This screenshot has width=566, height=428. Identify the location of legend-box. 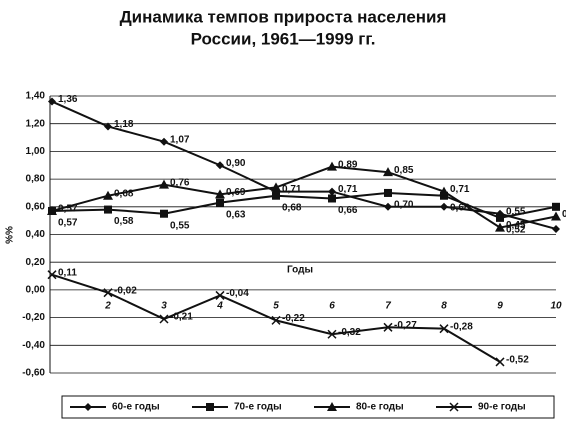
(308, 407).